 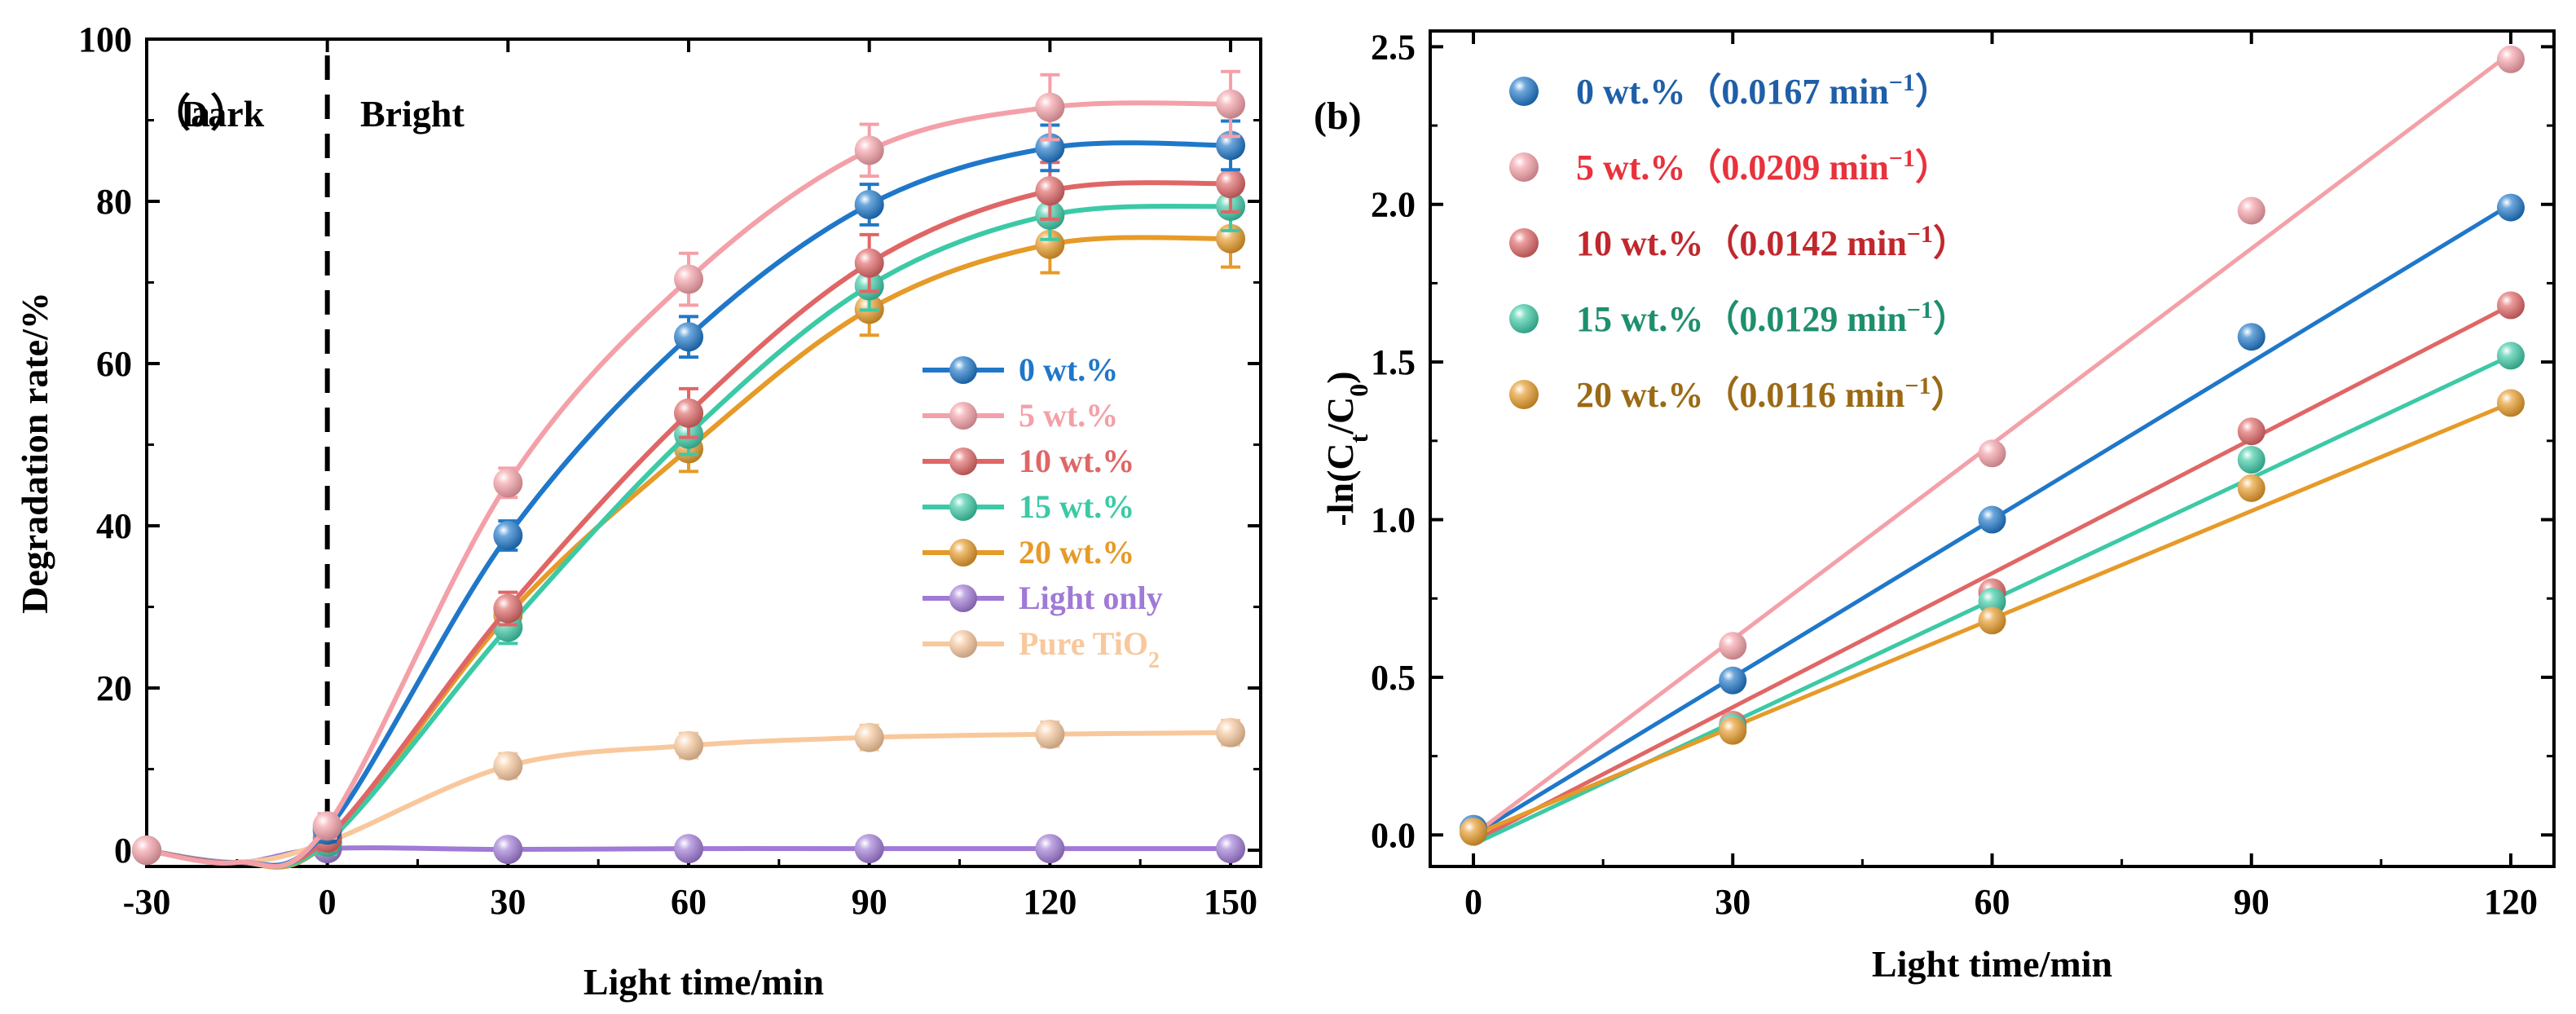 What do you see at coordinates (1393, 205) in the screenshot?
I see `y-tick-label: 2.0` at bounding box center [1393, 205].